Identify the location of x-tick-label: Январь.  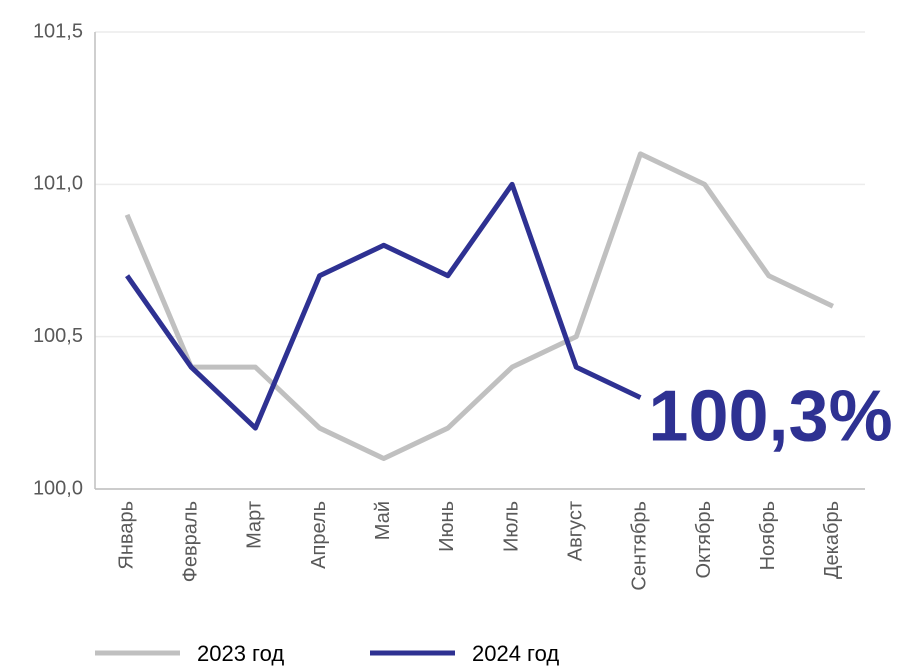
(126, 535).